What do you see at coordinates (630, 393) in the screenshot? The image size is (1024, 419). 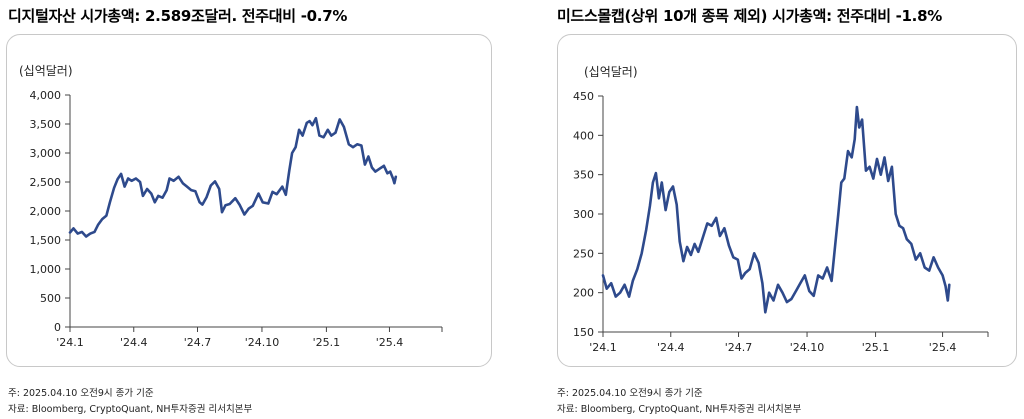 I see `chart-note-right: 주: 2025.04.10 오전9시 종가 기준` at bounding box center [630, 393].